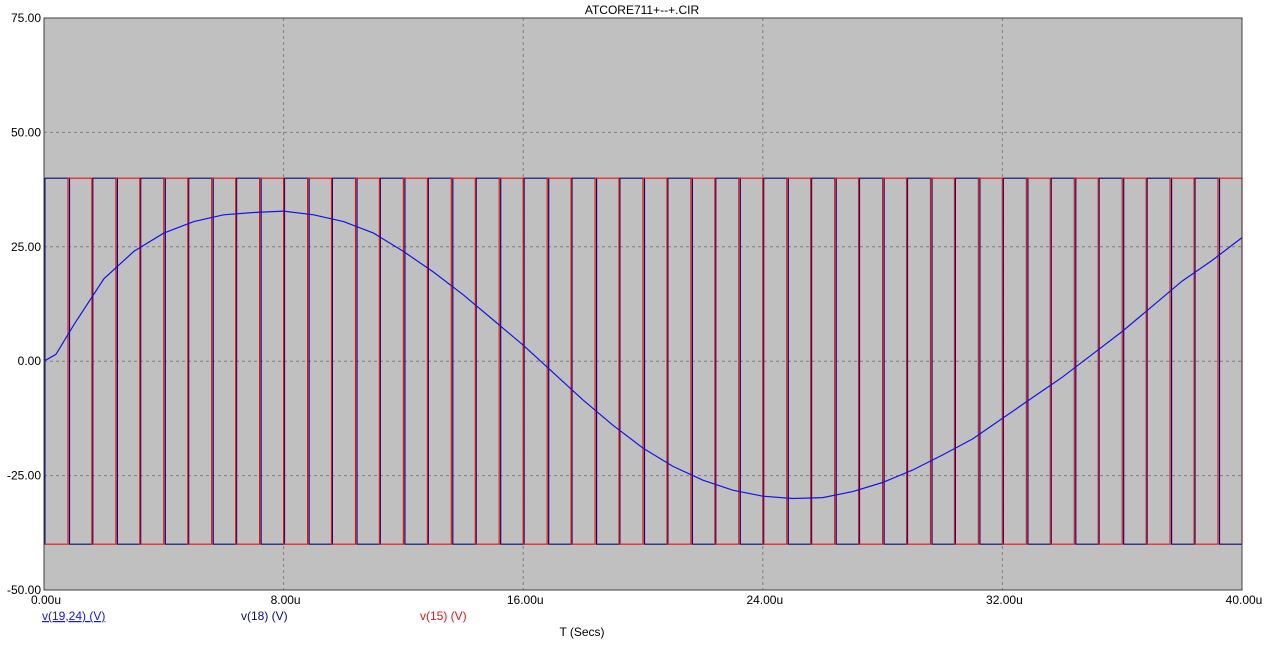 The height and width of the screenshot is (650, 1276). I want to click on x-tick-label: 0.00u, so click(46, 600).